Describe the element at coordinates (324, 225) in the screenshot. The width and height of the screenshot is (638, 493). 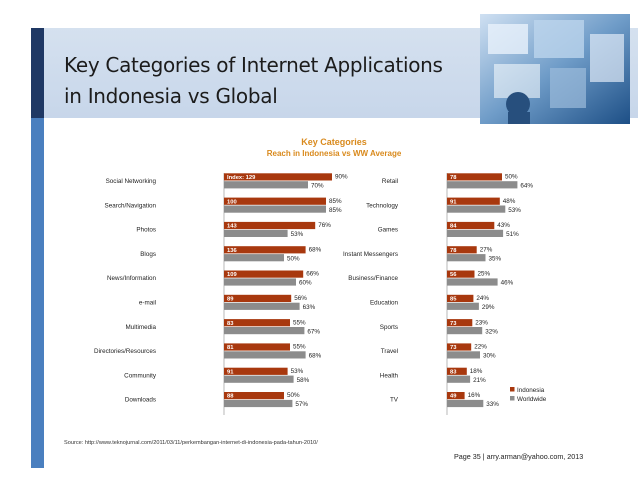
I see `data-label-indonesia: 76%` at that location.